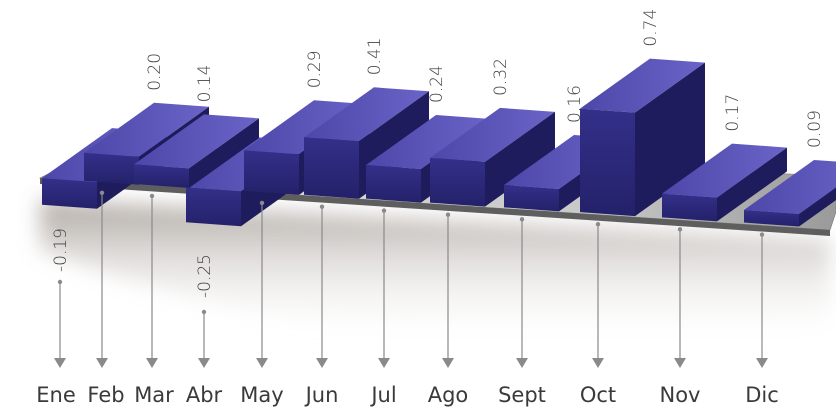 The height and width of the screenshot is (413, 836). What do you see at coordinates (375, 56) in the screenshot?
I see `value-label: 0.41` at bounding box center [375, 56].